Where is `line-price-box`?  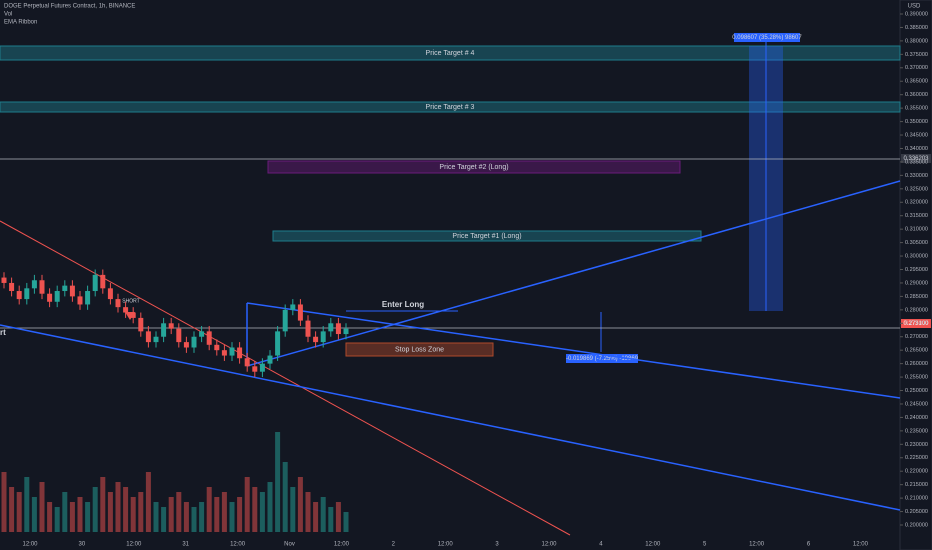
line-price-box is located at coordinates (916, 158).